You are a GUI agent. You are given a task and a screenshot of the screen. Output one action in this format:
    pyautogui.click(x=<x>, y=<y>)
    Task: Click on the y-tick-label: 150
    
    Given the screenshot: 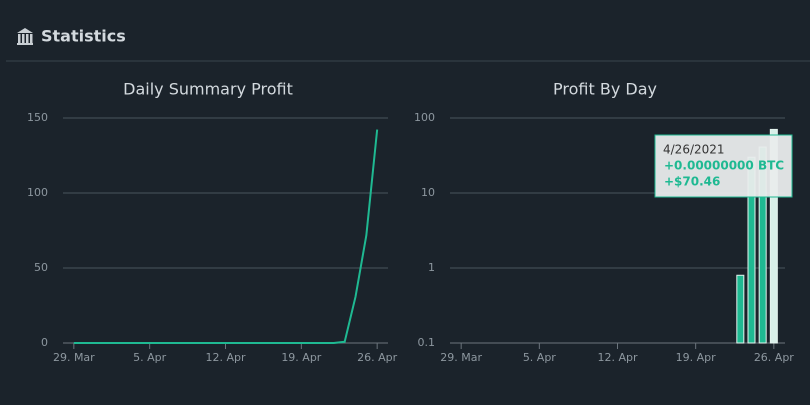 What is the action you would take?
    pyautogui.click(x=37, y=117)
    